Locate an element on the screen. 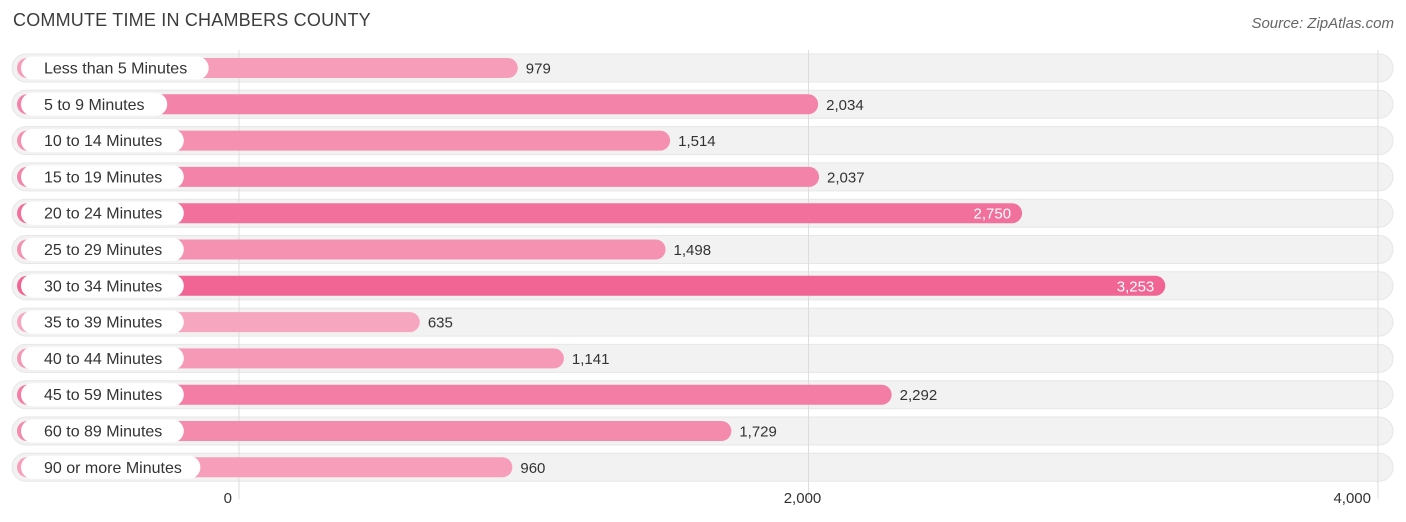  value-label: 2,750 is located at coordinates (993, 214).